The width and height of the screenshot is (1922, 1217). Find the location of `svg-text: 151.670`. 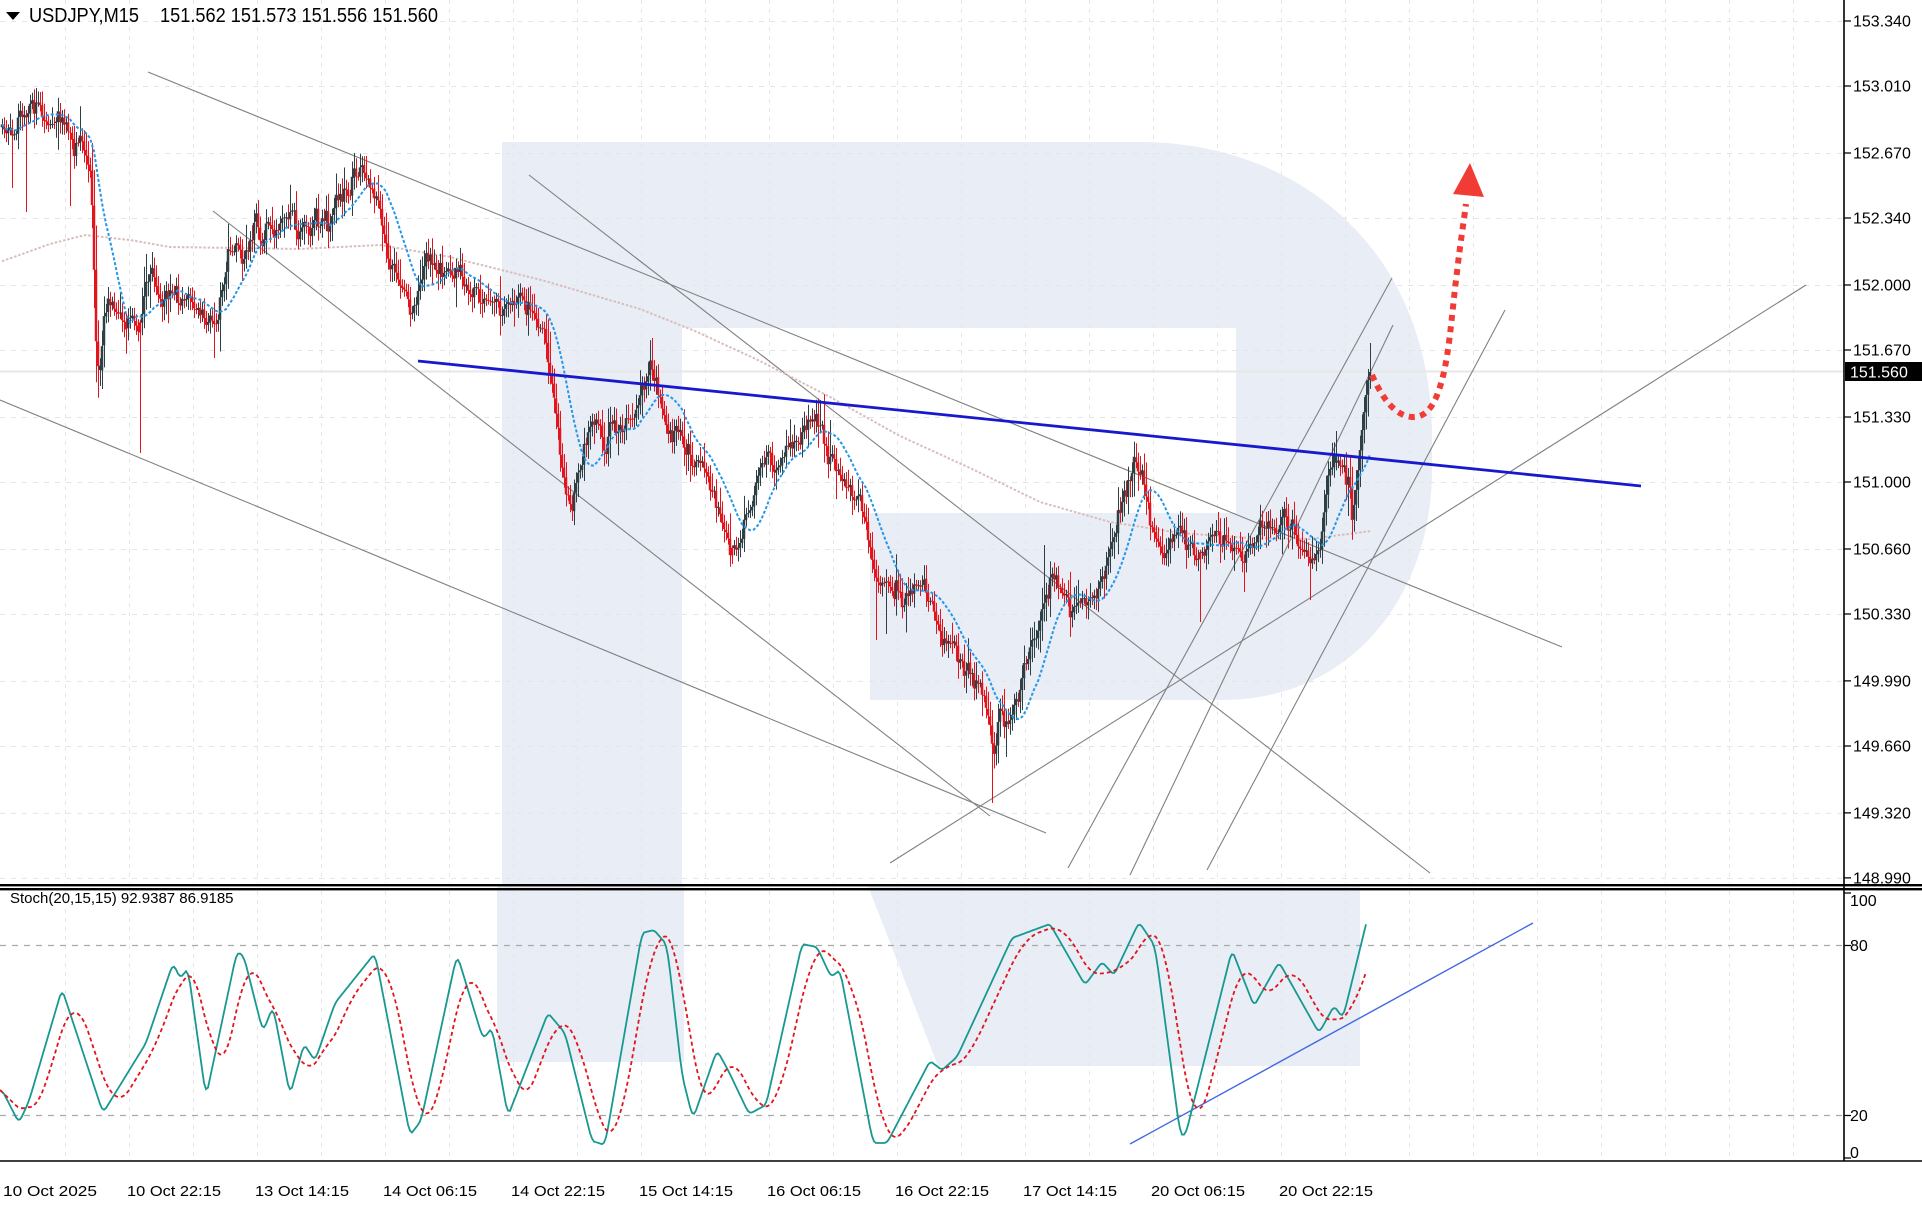

svg-text: 151.670 is located at coordinates (1882, 351).